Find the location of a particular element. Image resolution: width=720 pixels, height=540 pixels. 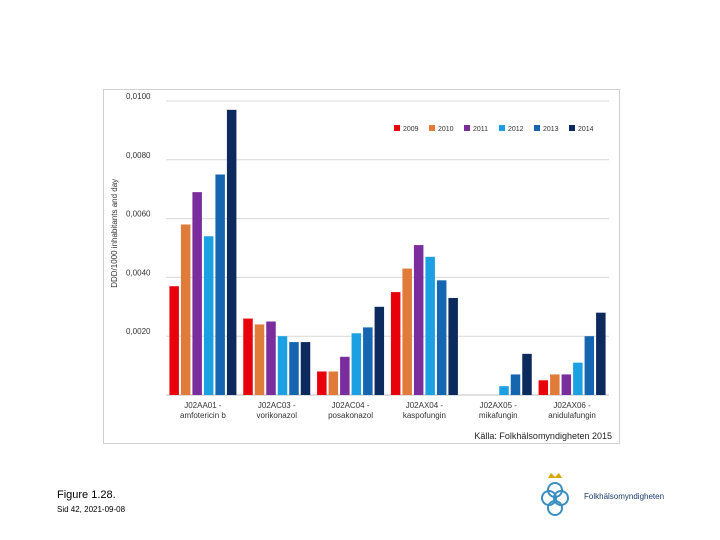

legend-label: 2011 is located at coordinates (480, 129).